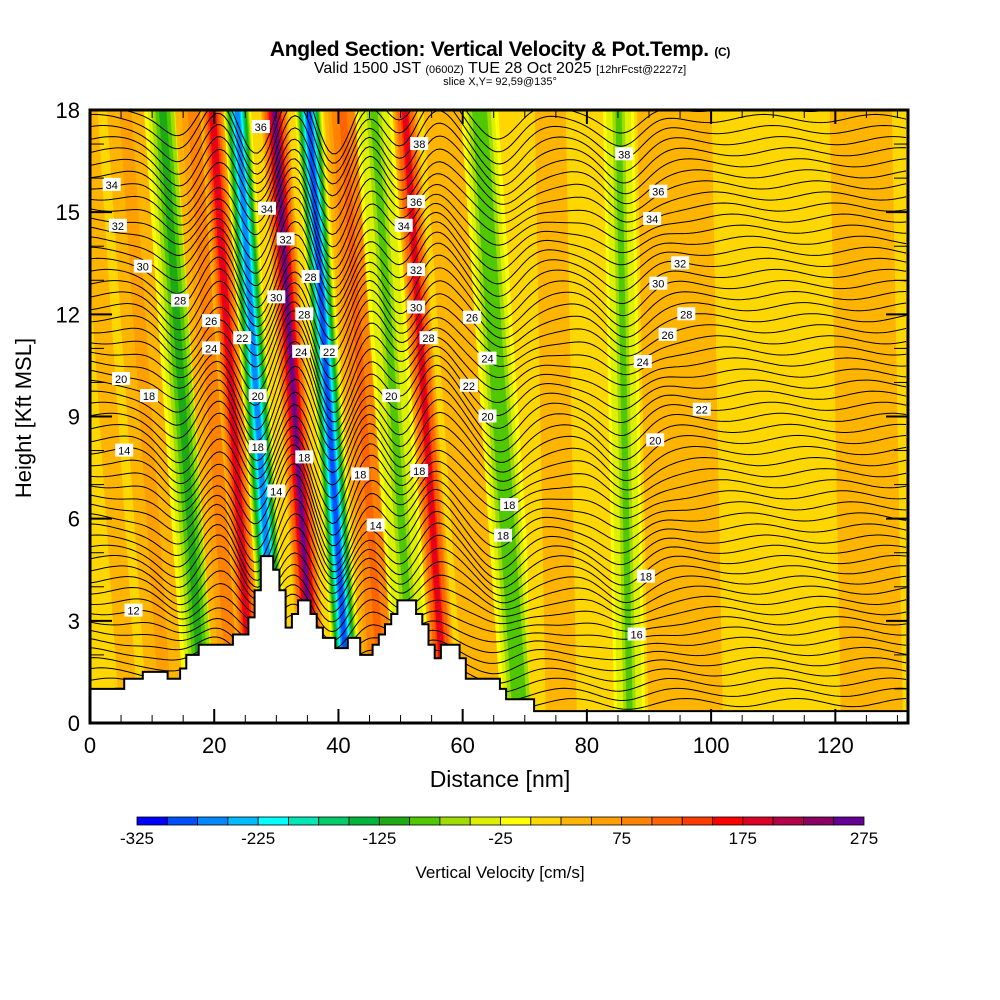 The image size is (1000, 1000). Describe the element at coordinates (68, 314) in the screenshot. I see `y-tick-label: 12` at that location.